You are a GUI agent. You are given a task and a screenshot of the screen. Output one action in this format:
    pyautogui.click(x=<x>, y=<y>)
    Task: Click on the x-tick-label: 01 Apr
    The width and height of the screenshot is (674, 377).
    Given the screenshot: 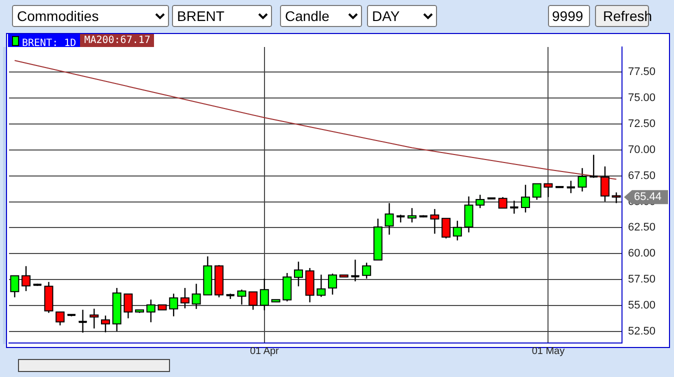 What is the action you would take?
    pyautogui.click(x=265, y=351)
    